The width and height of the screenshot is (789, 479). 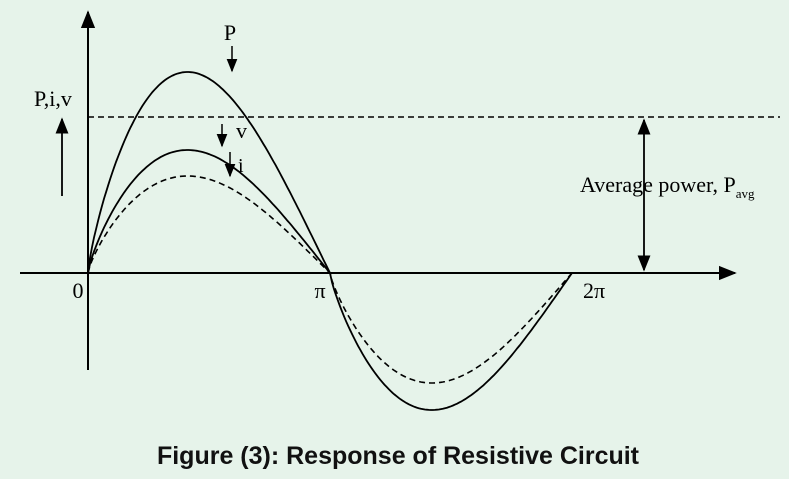 I want to click on average-label: Average power, Pavg, so click(x=667, y=186).